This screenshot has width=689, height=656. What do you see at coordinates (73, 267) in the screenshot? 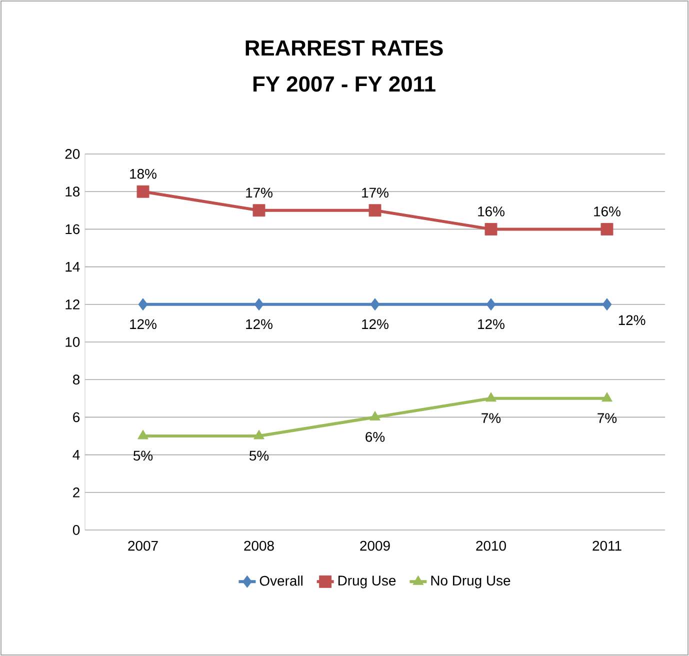
I see `y-tick-label: 14` at bounding box center [73, 267].